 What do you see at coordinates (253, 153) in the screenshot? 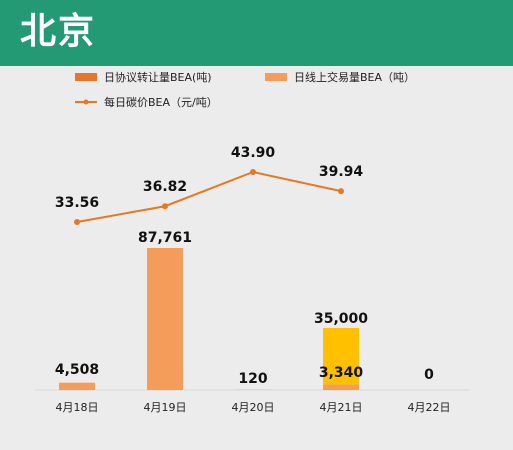
I see `price-label-2: 43.90` at bounding box center [253, 153].